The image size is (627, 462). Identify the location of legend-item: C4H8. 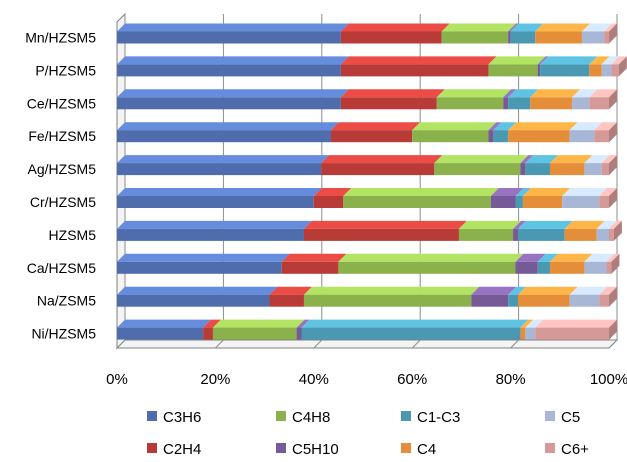
(303, 417).